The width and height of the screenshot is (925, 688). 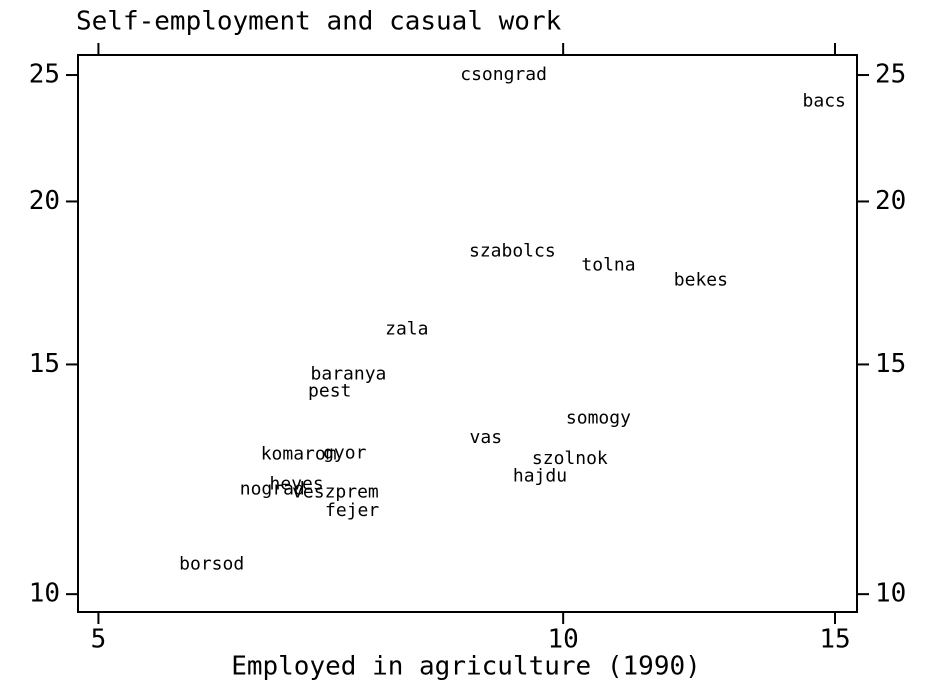 I want to click on chart-title: Self-employment and casual work, so click(x=319, y=22).